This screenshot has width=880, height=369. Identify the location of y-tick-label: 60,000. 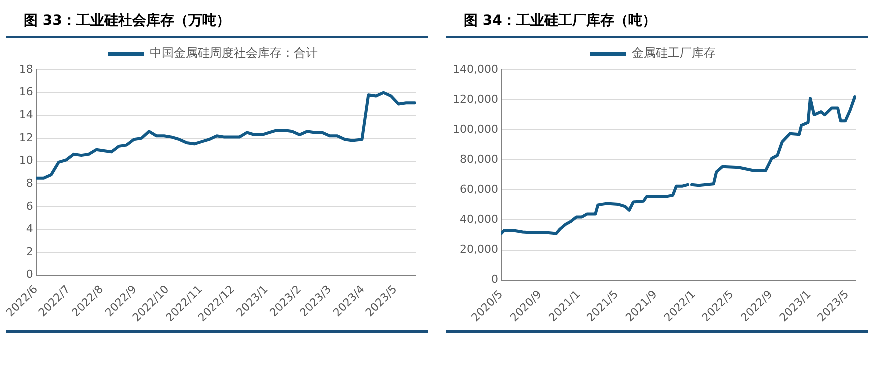
(479, 189).